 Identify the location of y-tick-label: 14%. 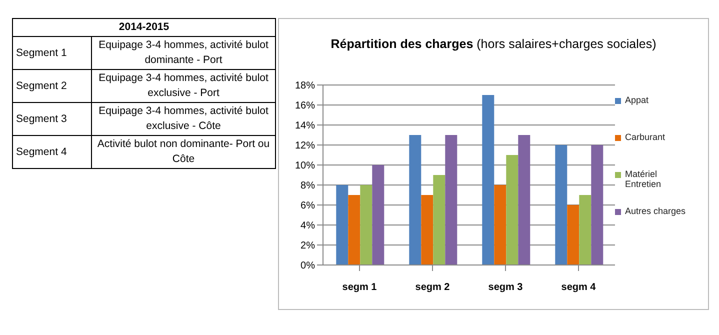
(305, 126).